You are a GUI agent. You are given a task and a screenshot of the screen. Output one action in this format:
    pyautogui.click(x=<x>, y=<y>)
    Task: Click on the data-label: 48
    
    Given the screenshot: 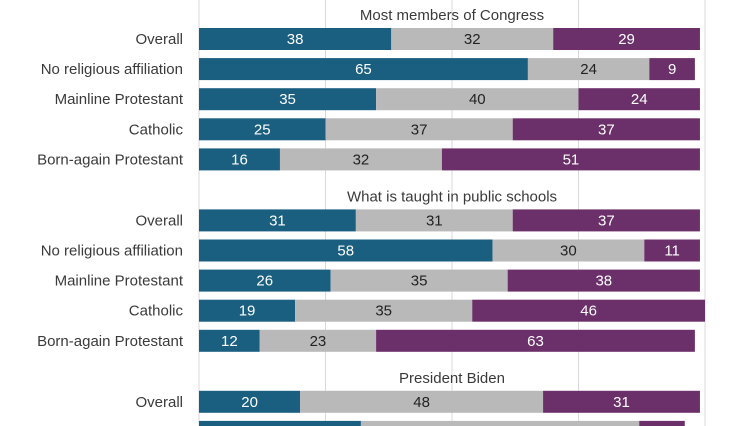 What is the action you would take?
    pyautogui.click(x=421, y=402)
    